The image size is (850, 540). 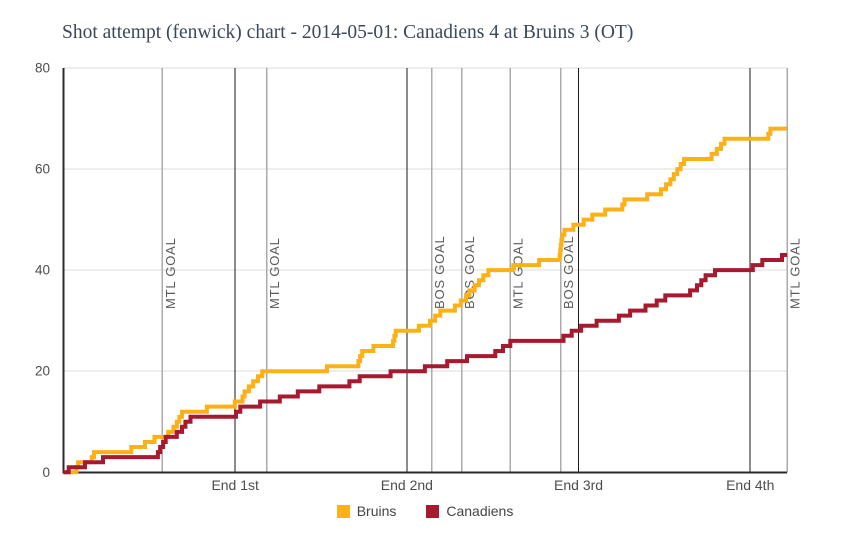 What do you see at coordinates (343, 511) in the screenshot?
I see `bruins-color-swatch` at bounding box center [343, 511].